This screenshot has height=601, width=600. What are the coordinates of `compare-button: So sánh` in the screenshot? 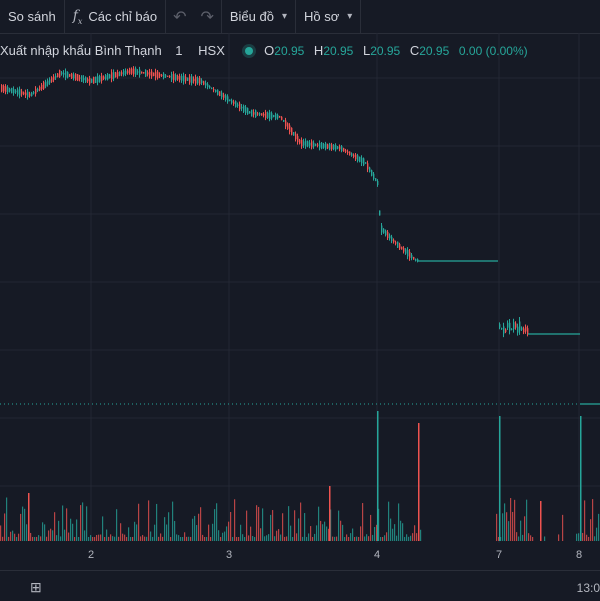 It's located at (32, 16).